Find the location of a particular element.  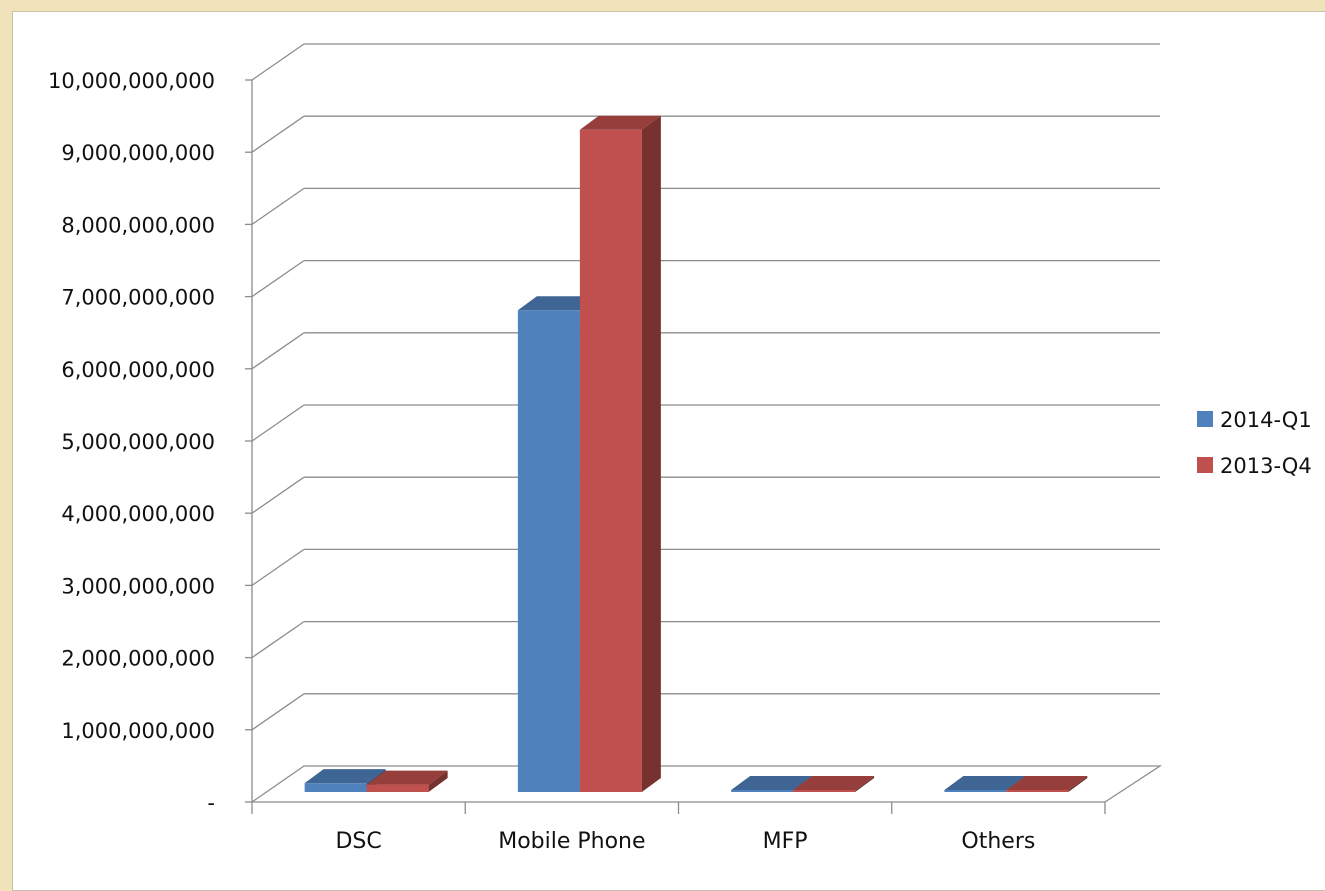

y-tick-label: 5,000,000,000 is located at coordinates (138, 442).